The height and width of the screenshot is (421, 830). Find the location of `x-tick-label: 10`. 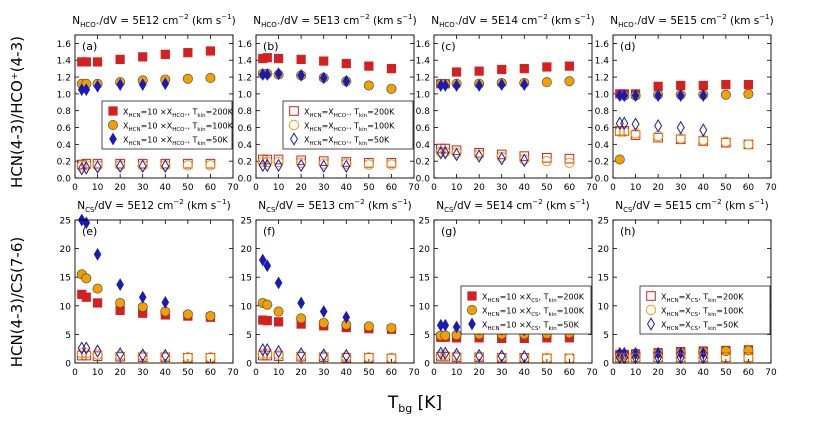

x-tick-label: 10 is located at coordinates (636, 373).